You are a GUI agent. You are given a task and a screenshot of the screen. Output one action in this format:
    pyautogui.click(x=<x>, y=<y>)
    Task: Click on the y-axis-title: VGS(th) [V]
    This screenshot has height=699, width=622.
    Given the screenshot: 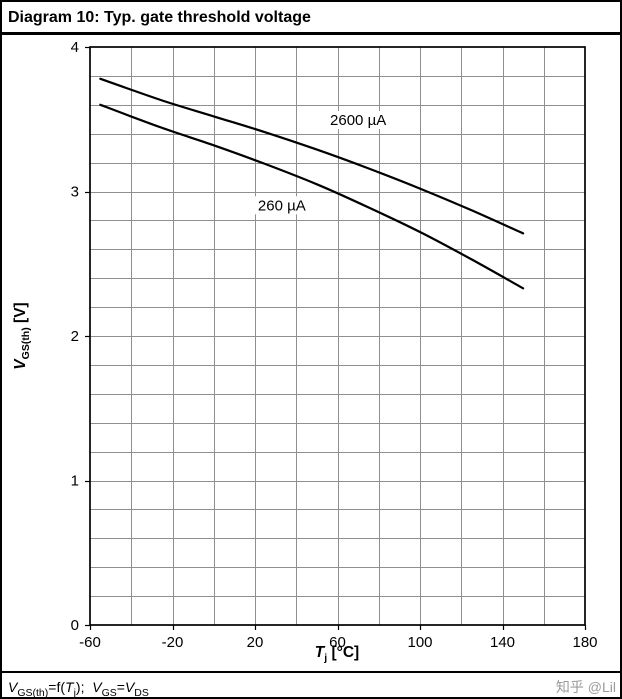 What is the action you would take?
    pyautogui.click(x=22, y=335)
    